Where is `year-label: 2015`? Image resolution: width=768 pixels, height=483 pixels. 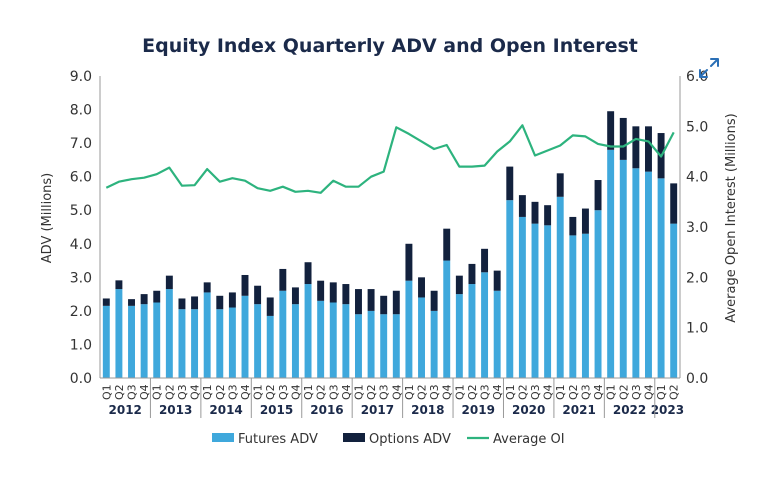
year-label: 2015 is located at coordinates (276, 410).